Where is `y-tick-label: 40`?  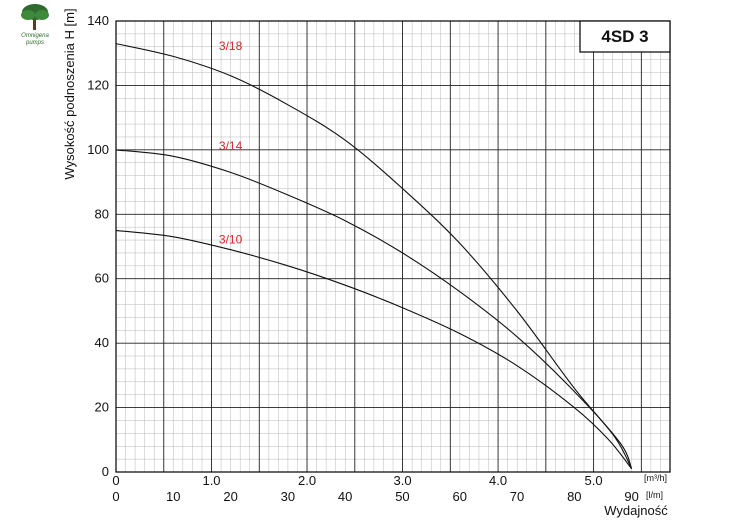 y-tick-label: 40 is located at coordinates (102, 342).